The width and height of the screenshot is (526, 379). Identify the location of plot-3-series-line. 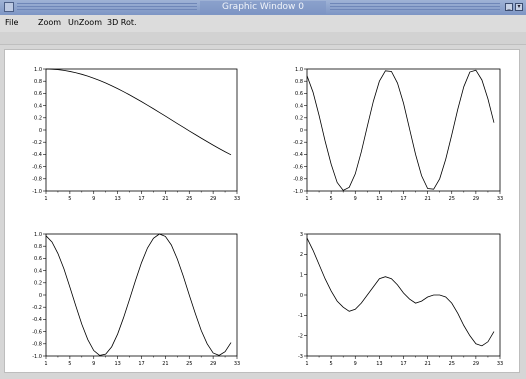
(138, 294).